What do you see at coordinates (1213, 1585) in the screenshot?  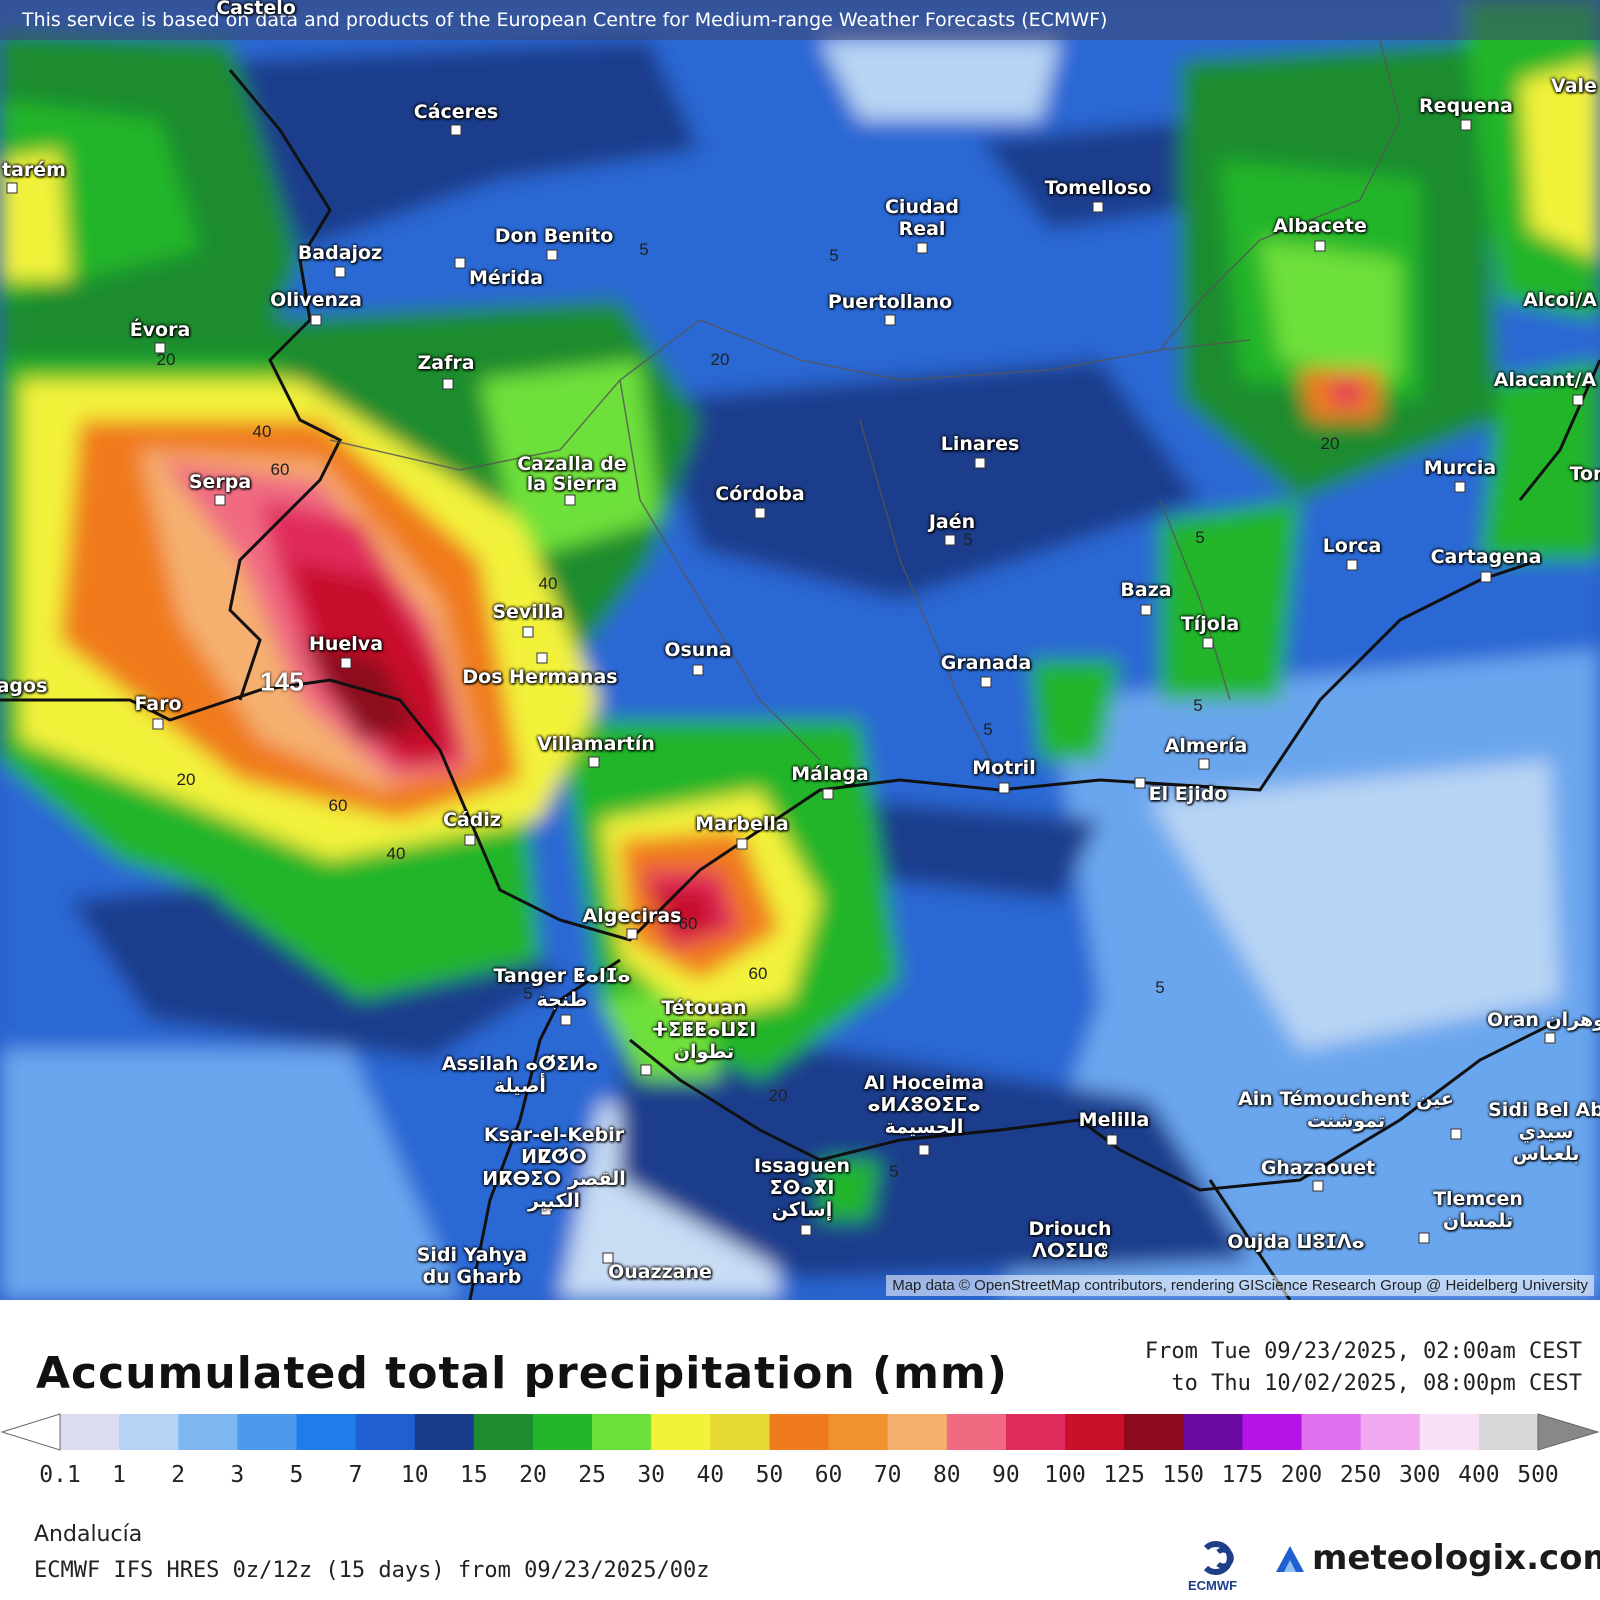 I see `ecmwf-label: ECMWF` at bounding box center [1213, 1585].